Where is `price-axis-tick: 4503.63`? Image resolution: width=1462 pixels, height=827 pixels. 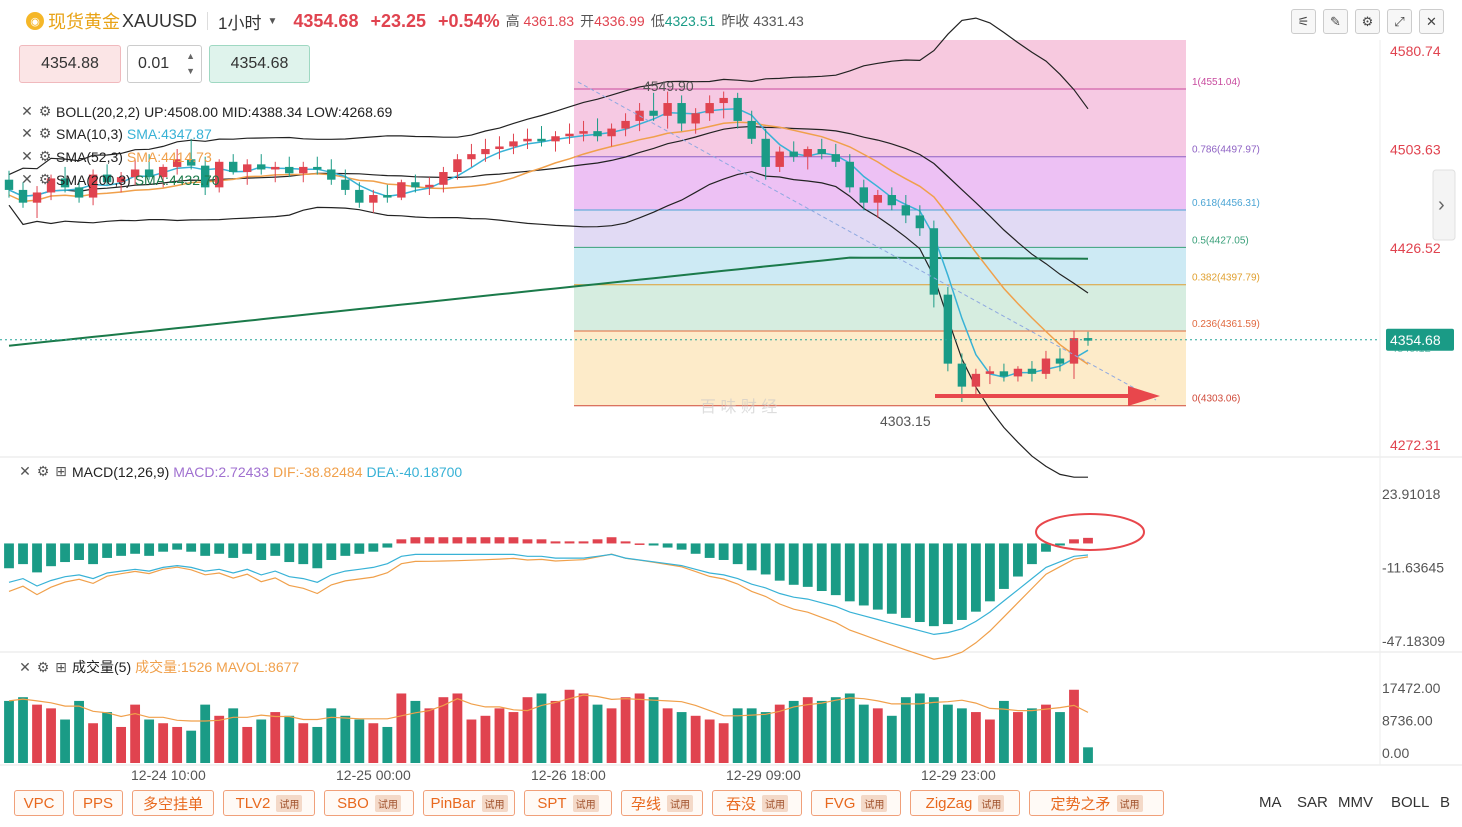 price-axis-tick: 4503.63 is located at coordinates (1415, 150).